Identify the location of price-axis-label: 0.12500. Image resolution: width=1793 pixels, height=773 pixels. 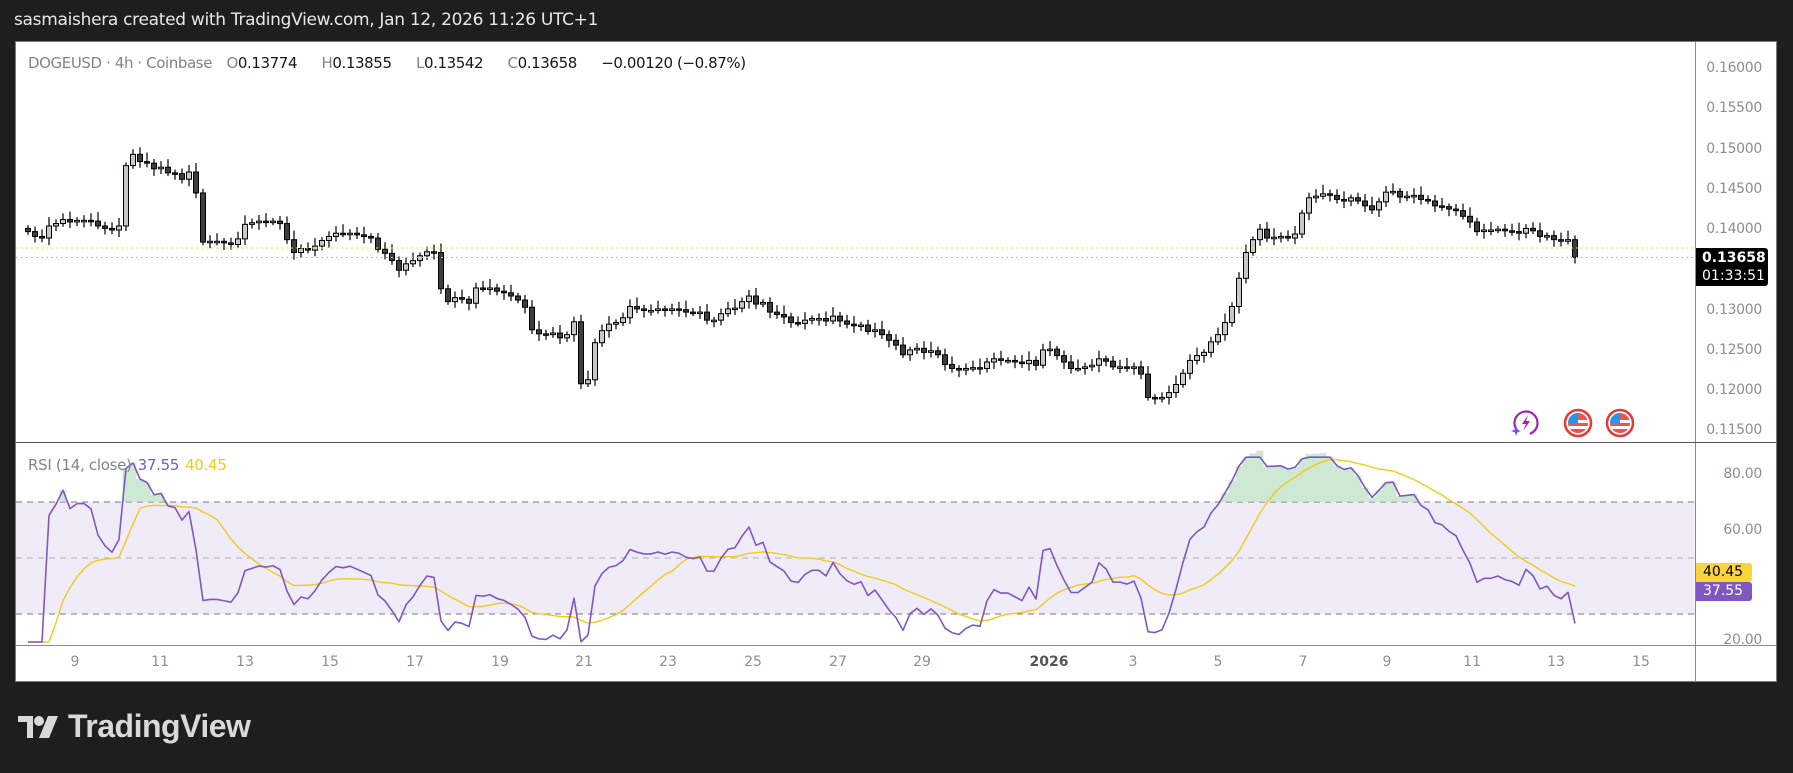
(1734, 349).